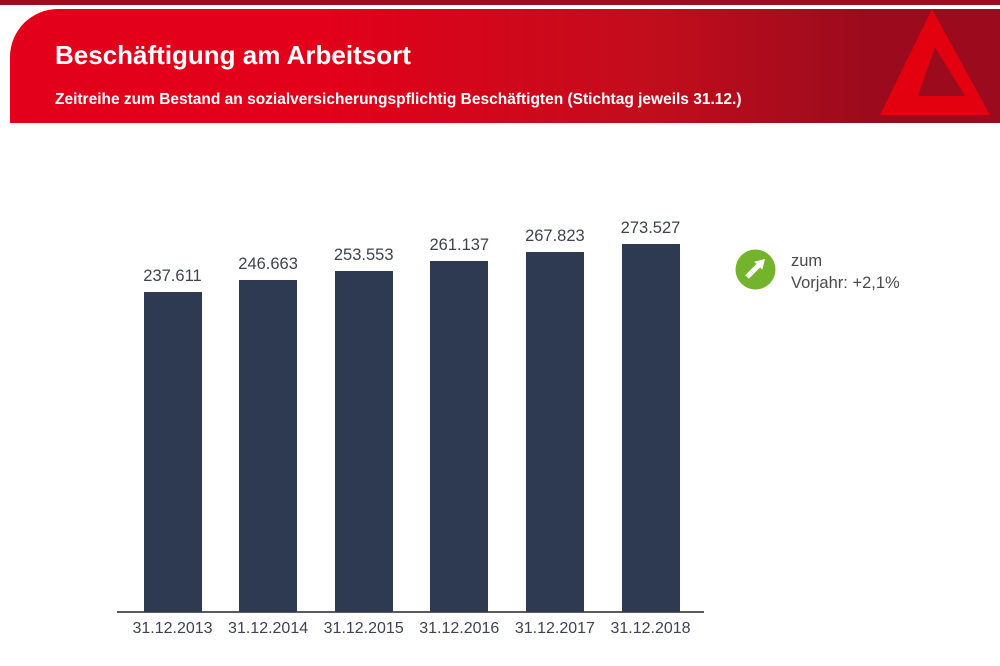 The height and width of the screenshot is (666, 1000). Describe the element at coordinates (172, 628) in the screenshot. I see `x-axis-tick-label: 31.12.2013` at that location.